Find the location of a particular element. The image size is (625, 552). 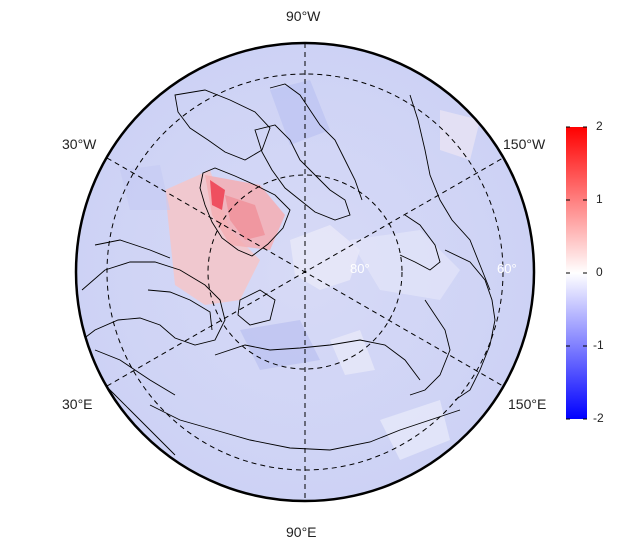

longitude-label-bottom: 90°E is located at coordinates (301, 532).